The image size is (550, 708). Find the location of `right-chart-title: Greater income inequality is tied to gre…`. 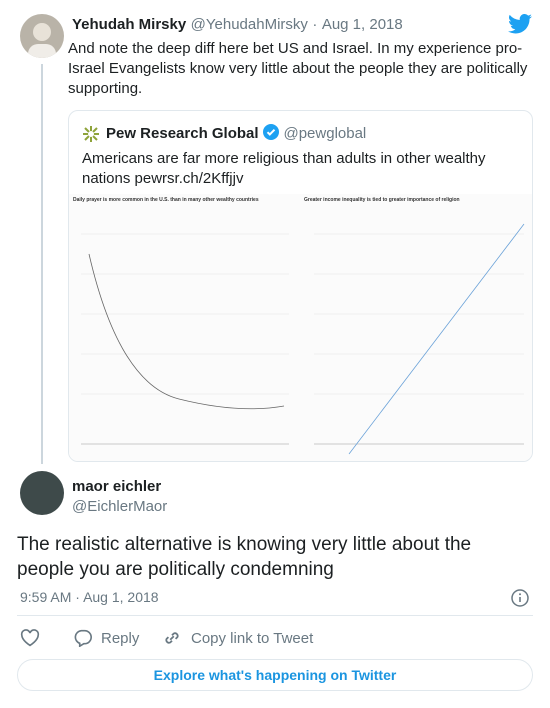

right-chart-title: Greater income inequality is tied to gre… is located at coordinates (382, 200).